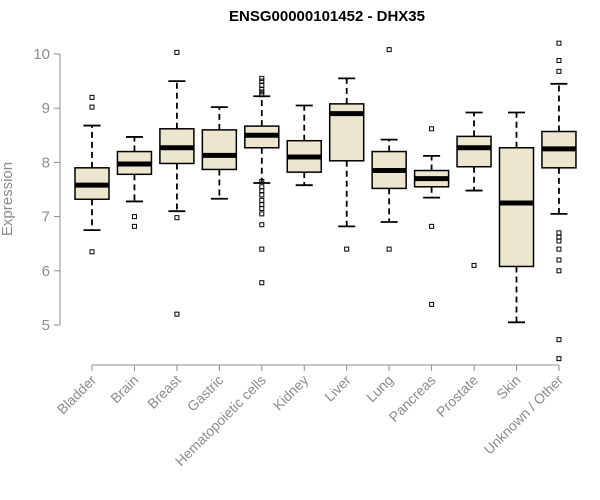 The width and height of the screenshot is (600, 500). I want to click on x-tick-label: Pancreas, so click(412, 398).